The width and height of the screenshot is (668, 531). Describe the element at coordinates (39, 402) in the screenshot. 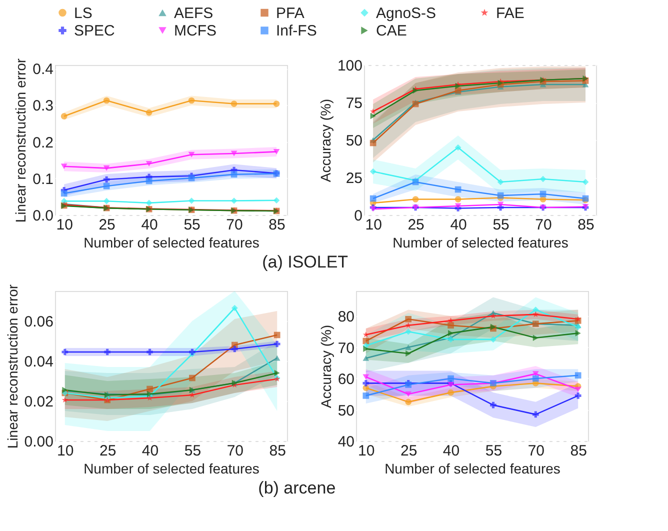

I see `y-tick-label: 0.02` at that location.